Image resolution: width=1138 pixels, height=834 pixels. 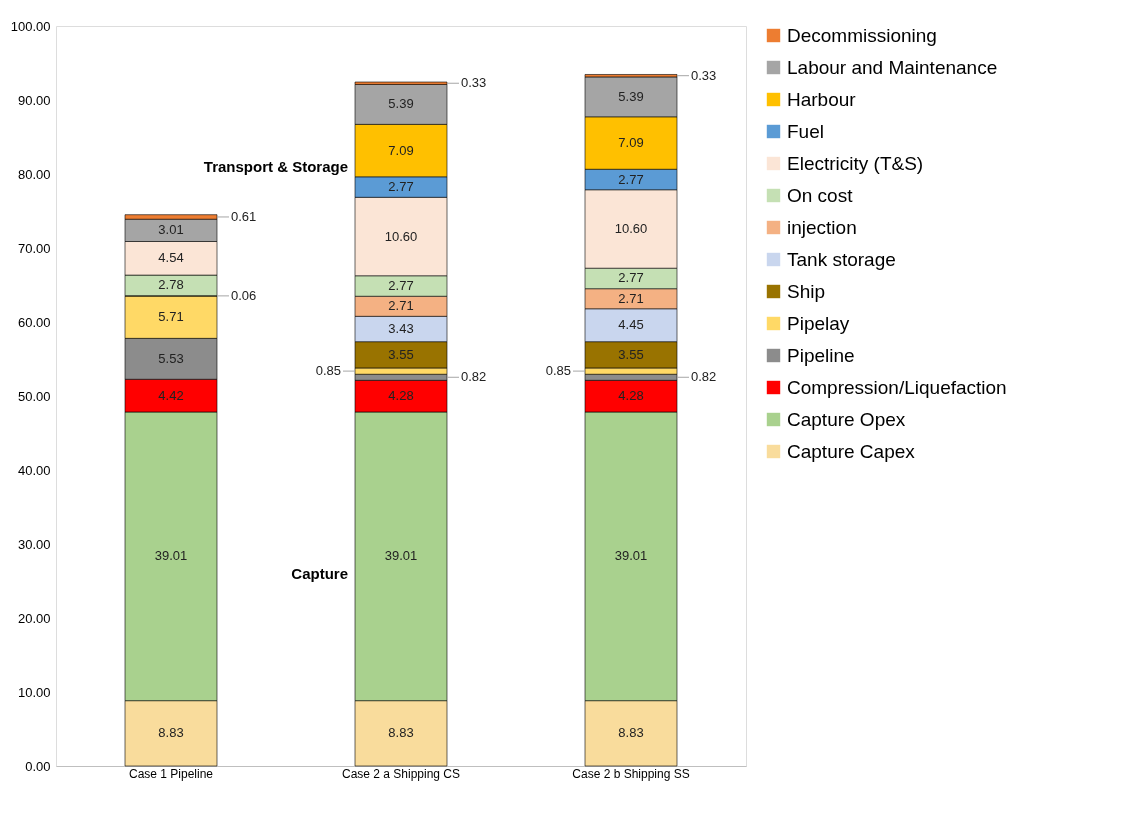 I want to click on y-tick-label: 10.00, so click(x=34, y=692).